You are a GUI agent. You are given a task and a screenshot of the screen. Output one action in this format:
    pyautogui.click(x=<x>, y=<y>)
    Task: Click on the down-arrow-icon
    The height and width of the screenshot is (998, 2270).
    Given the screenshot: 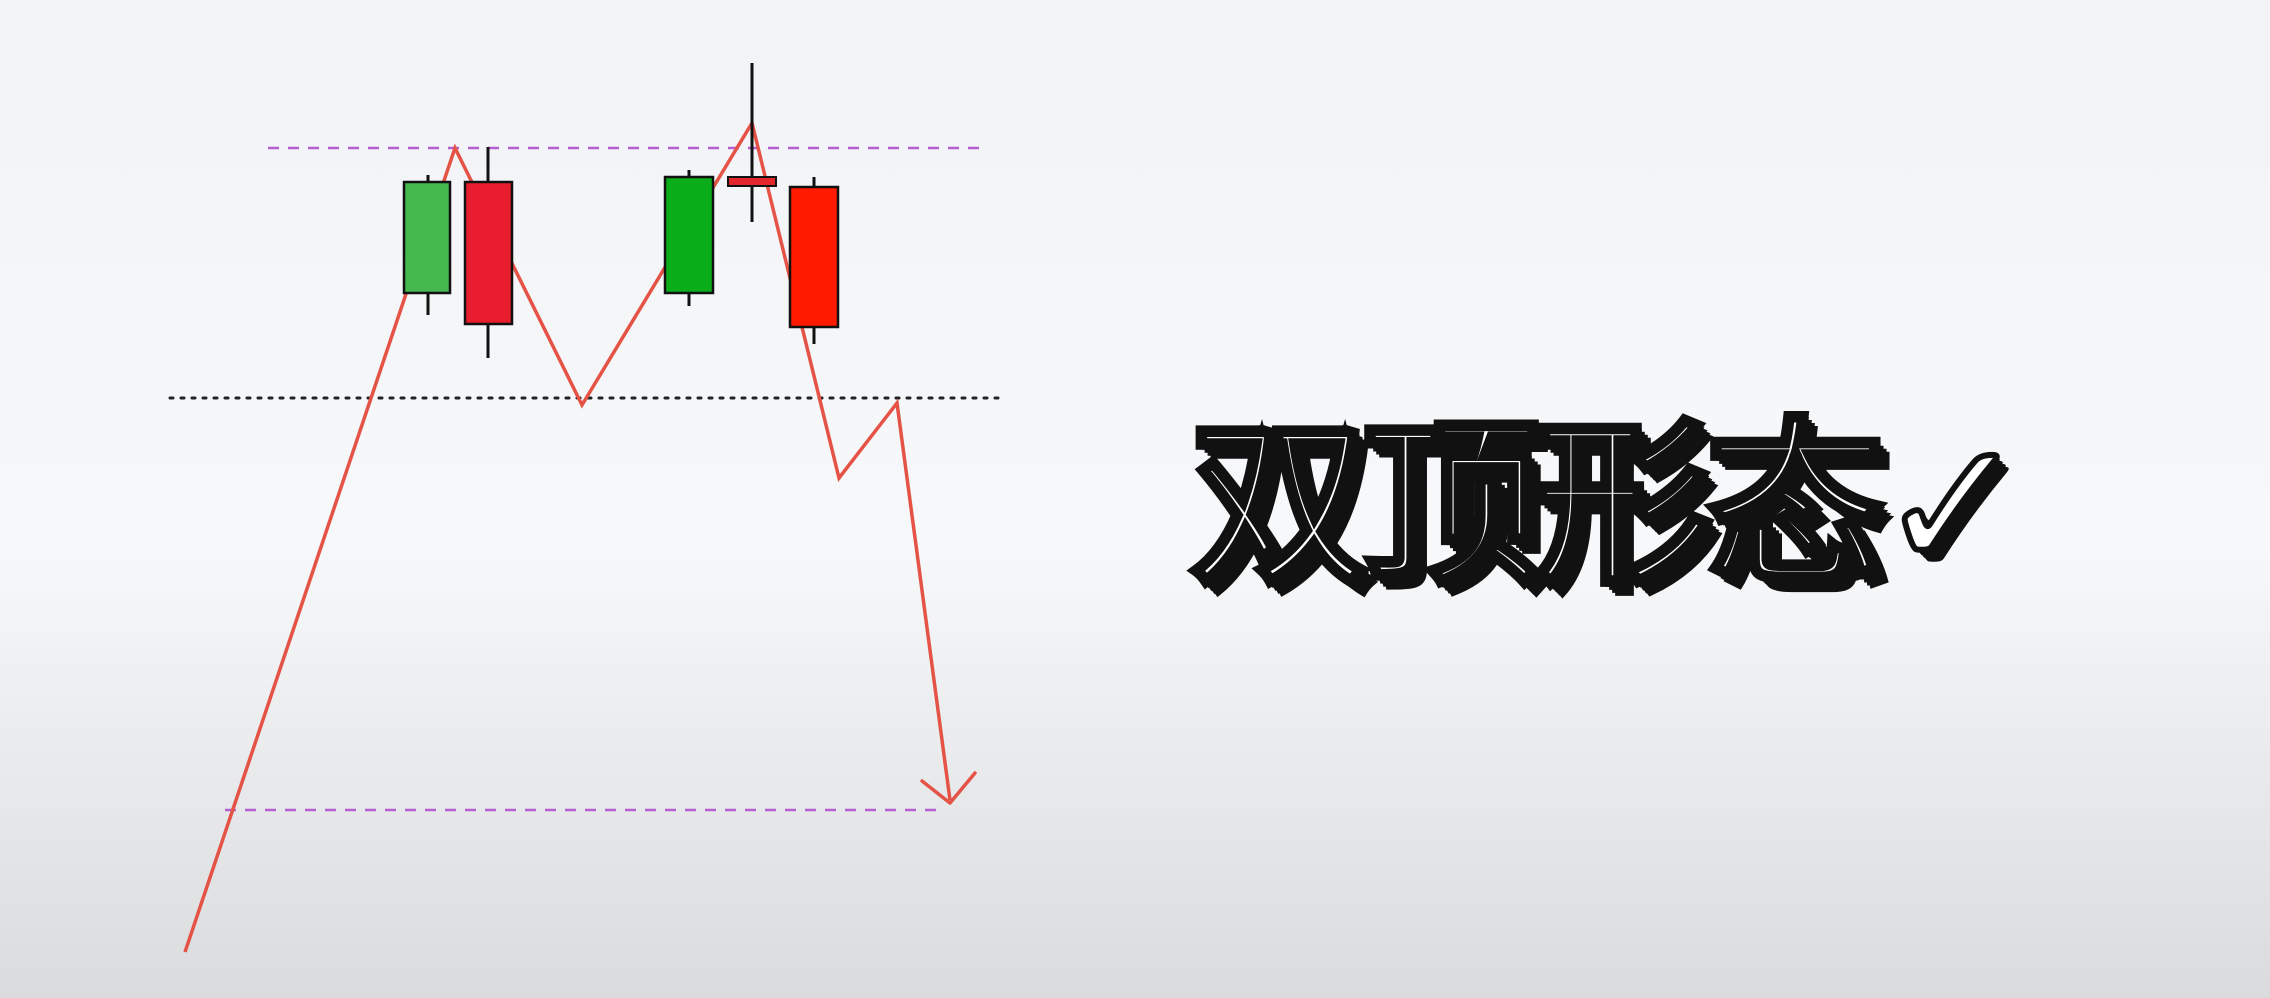 What is the action you would take?
    pyautogui.click(x=948, y=788)
    